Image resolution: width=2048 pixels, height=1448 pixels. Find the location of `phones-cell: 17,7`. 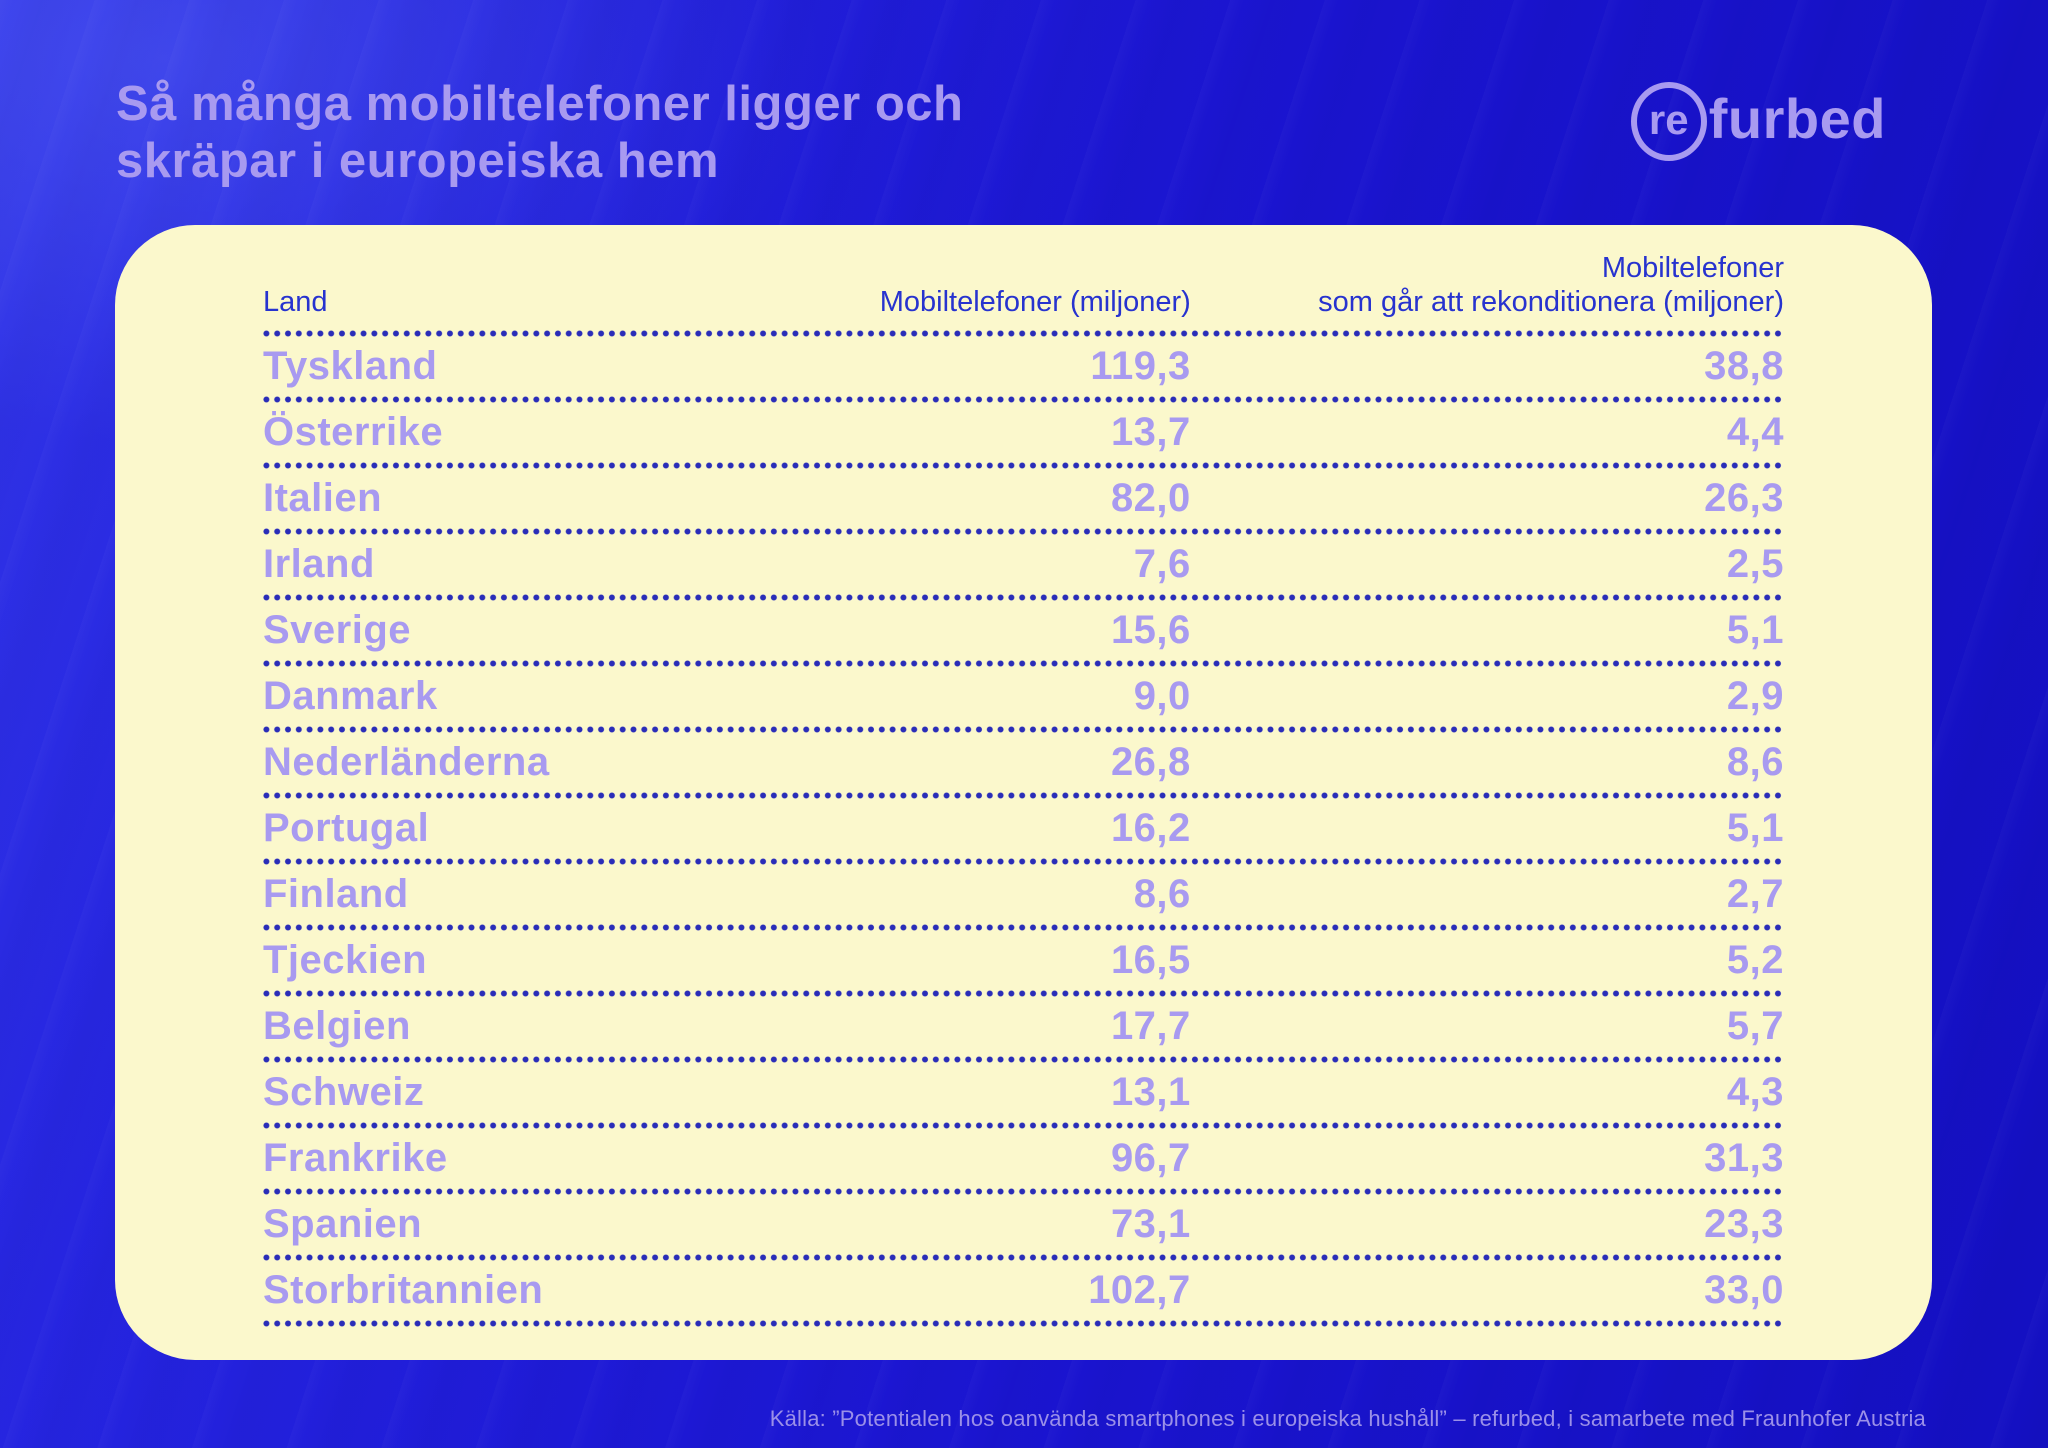

phones-cell: 17,7 is located at coordinates (1150, 1026).